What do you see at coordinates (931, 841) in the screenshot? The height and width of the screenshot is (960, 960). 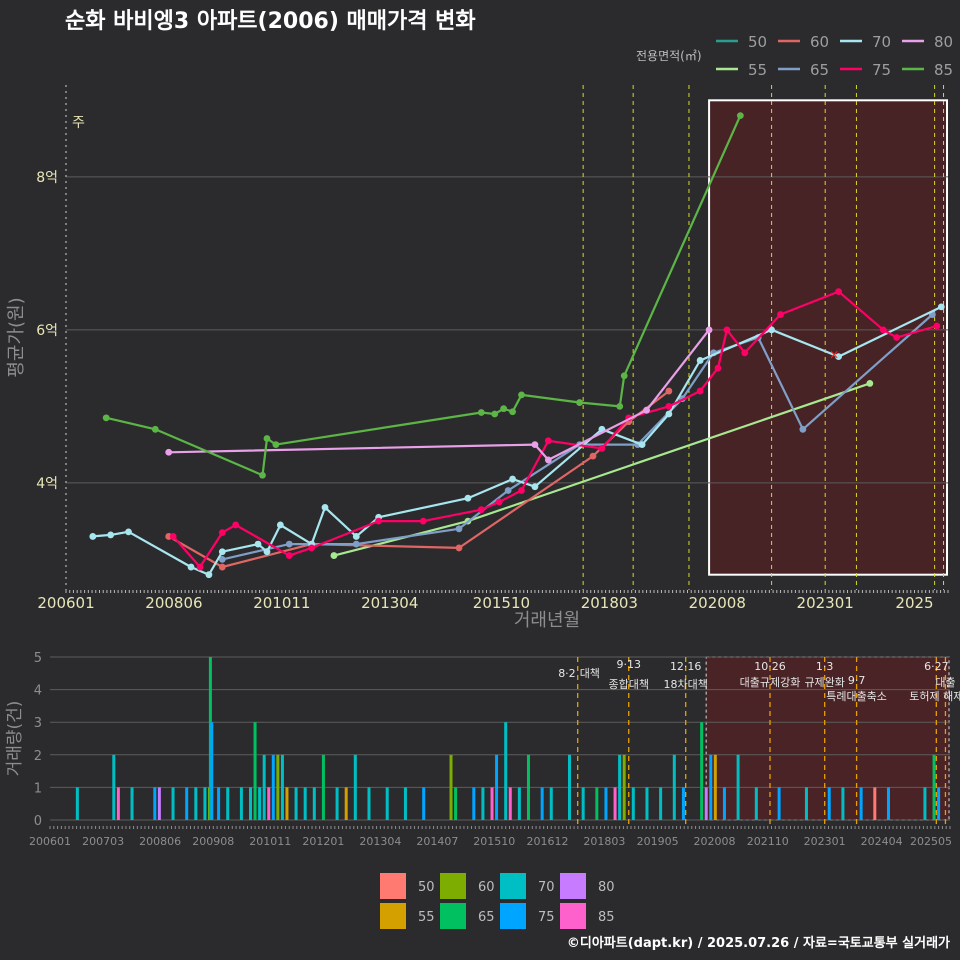 I see `x2-tick-label-16: 202505` at bounding box center [931, 841].